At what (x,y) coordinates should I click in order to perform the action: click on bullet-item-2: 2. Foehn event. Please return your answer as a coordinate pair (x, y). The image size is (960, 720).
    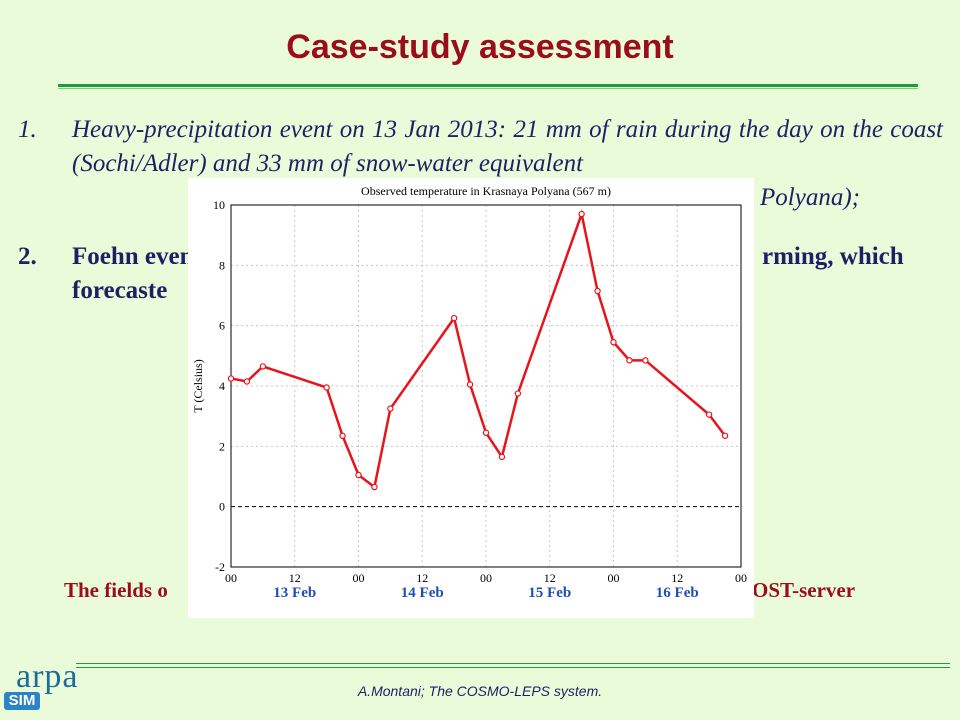
    Looking at the image, I should click on (480, 257).